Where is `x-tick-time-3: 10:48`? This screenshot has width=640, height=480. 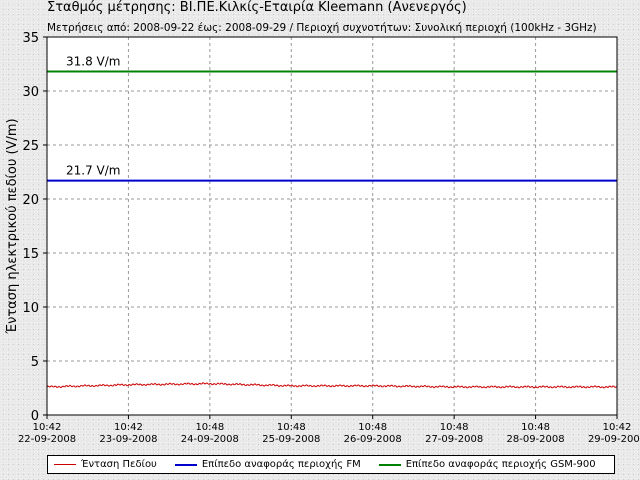
x-tick-time-3: 10:48 is located at coordinates (291, 427).